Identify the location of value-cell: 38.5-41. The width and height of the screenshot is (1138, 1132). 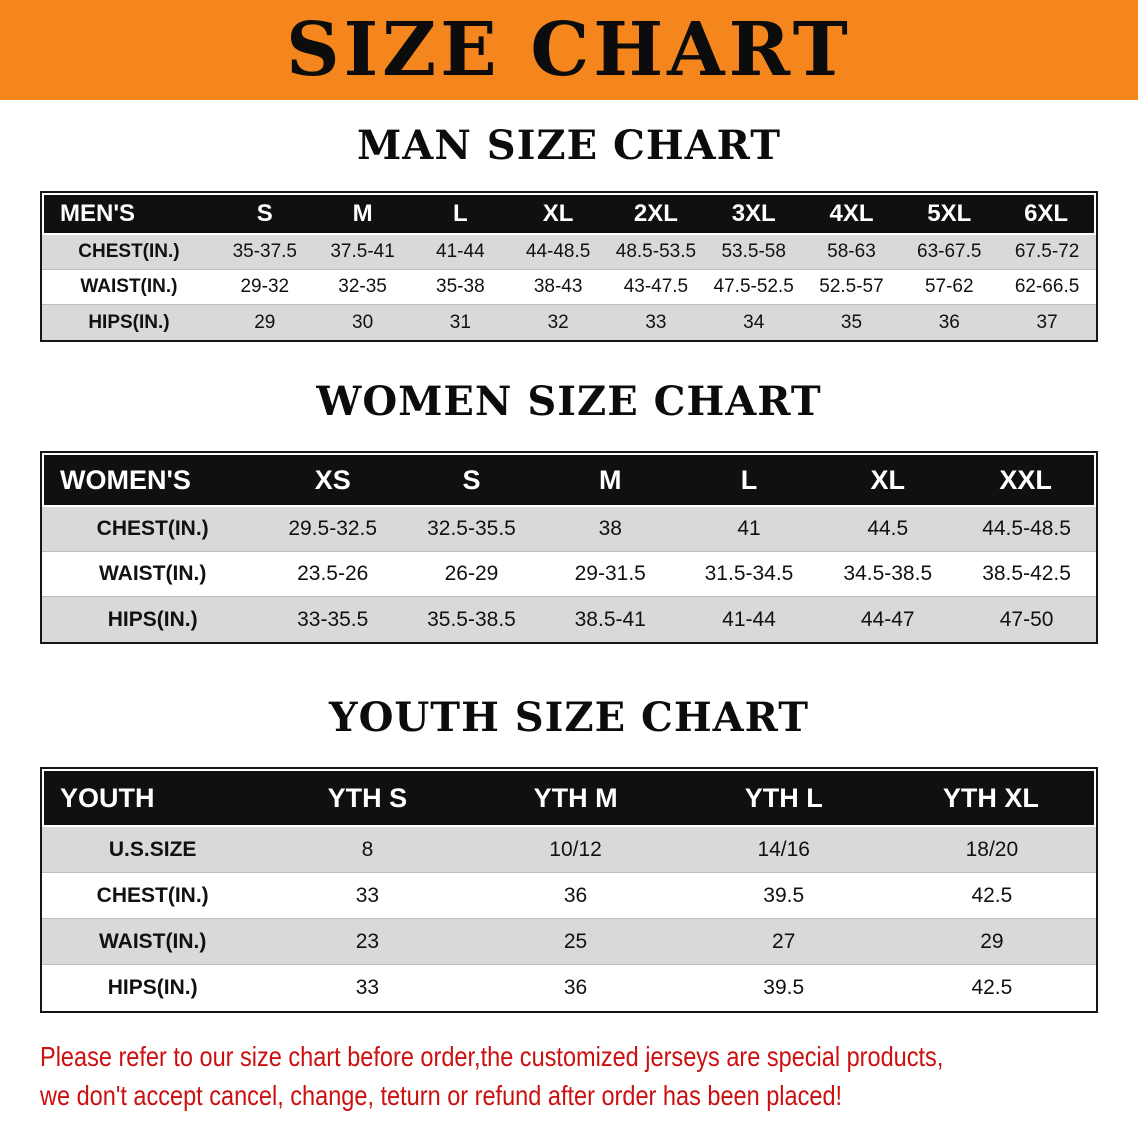
(610, 619).